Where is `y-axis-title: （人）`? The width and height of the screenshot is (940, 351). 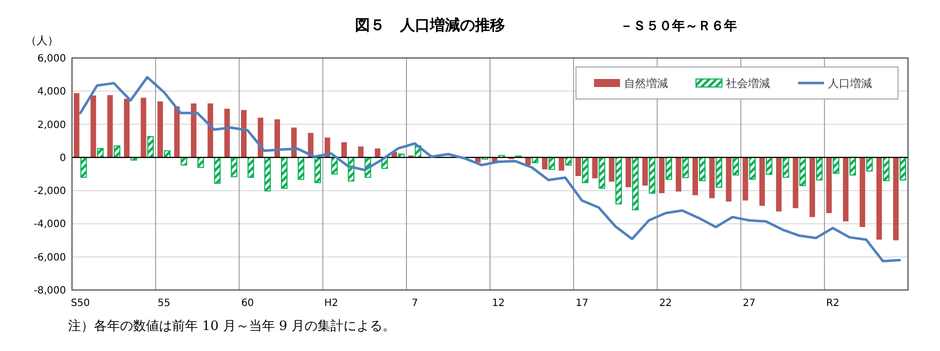
y-axis-title: （人） is located at coordinates (42, 40).